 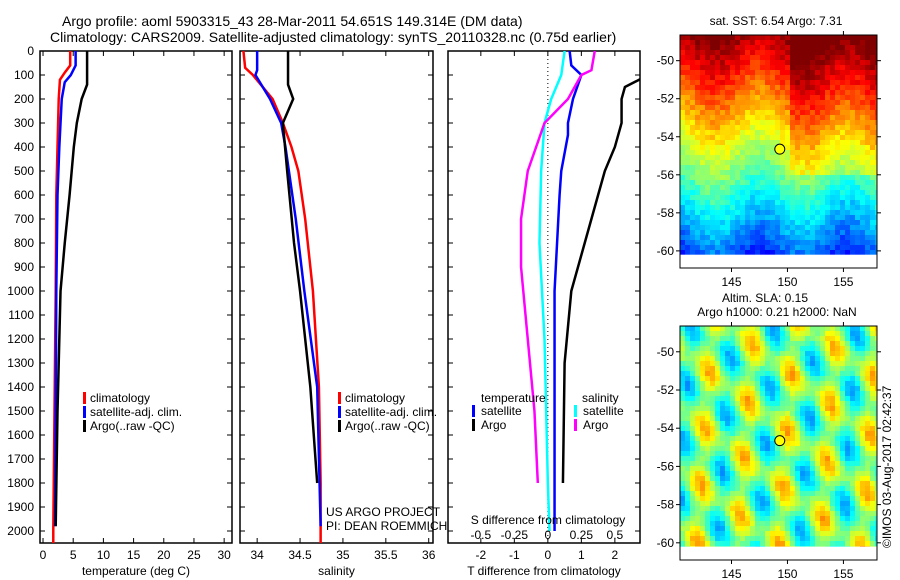 I want to click on map-subtitle: Argo h1000: 0.21 h2000: NaN, so click(x=776, y=312).